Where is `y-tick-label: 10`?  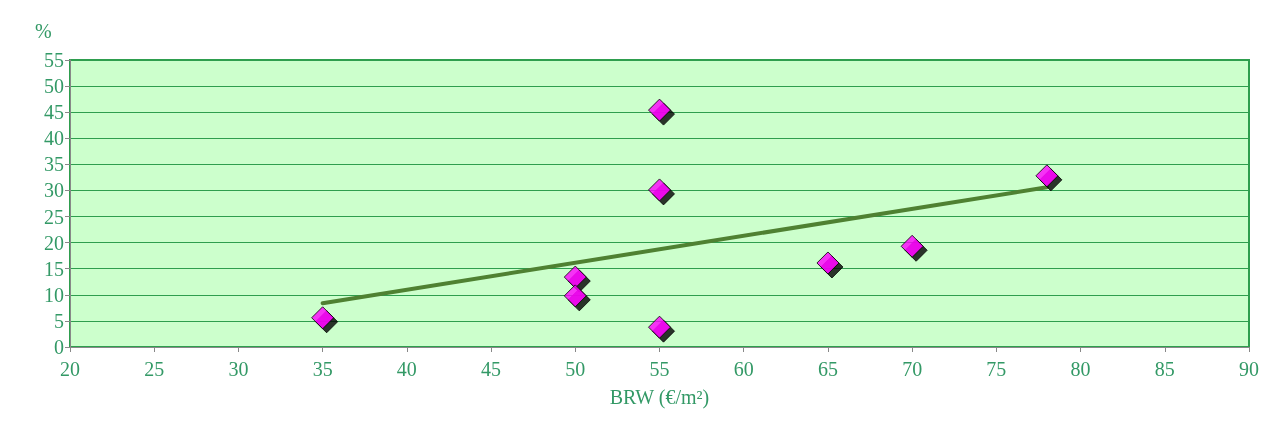 y-tick-label: 10 is located at coordinates (54, 294).